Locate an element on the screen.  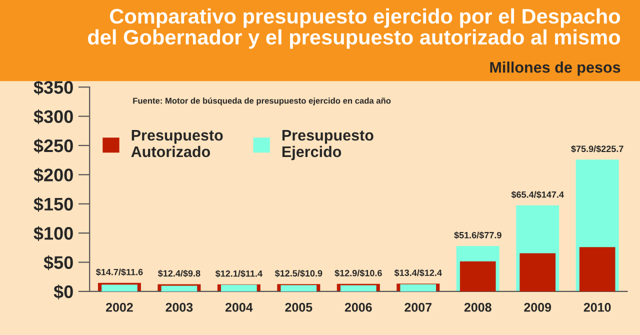
text: $13.4/$12.4 is located at coordinates (418, 273).